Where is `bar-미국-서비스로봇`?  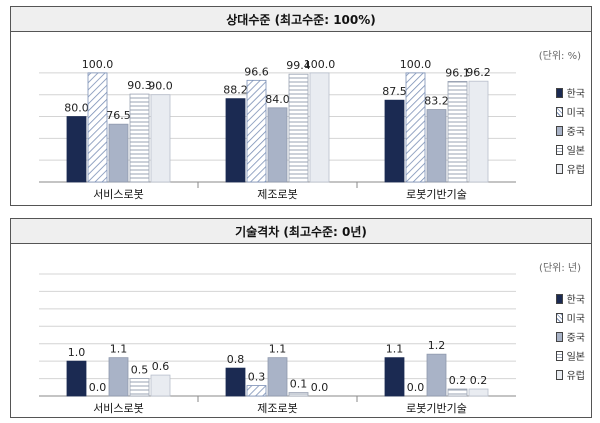 bar-미국-서비스로봇 is located at coordinates (97, 127).